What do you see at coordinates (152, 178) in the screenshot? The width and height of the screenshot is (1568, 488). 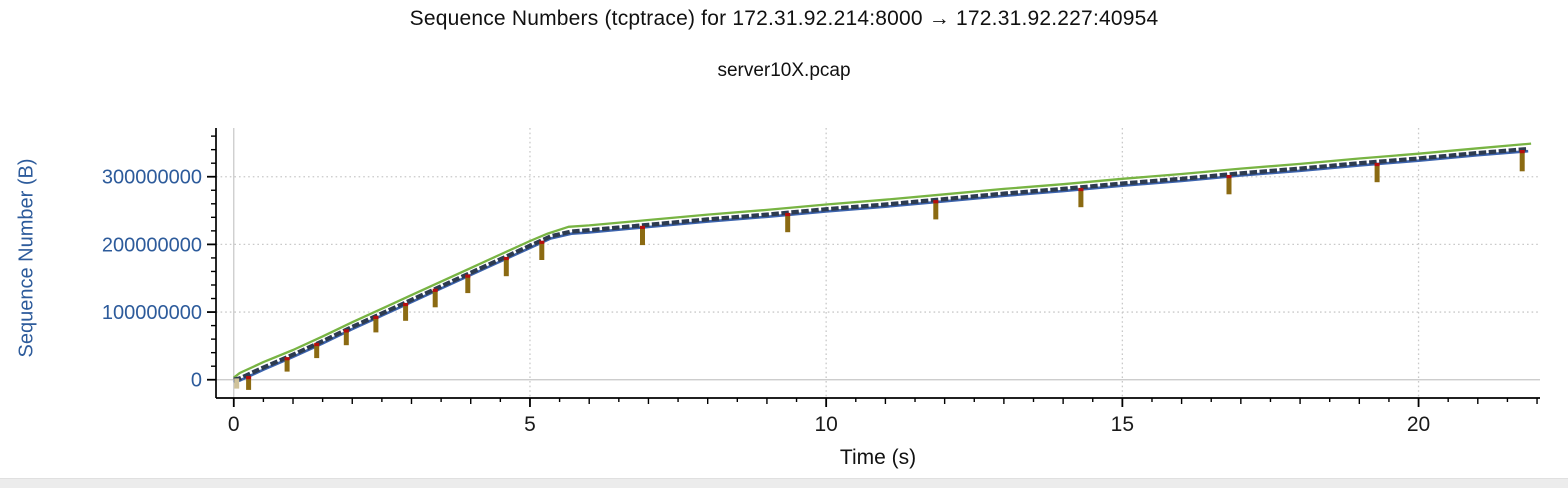 I see `y-tick-label: 300000000` at bounding box center [152, 178].